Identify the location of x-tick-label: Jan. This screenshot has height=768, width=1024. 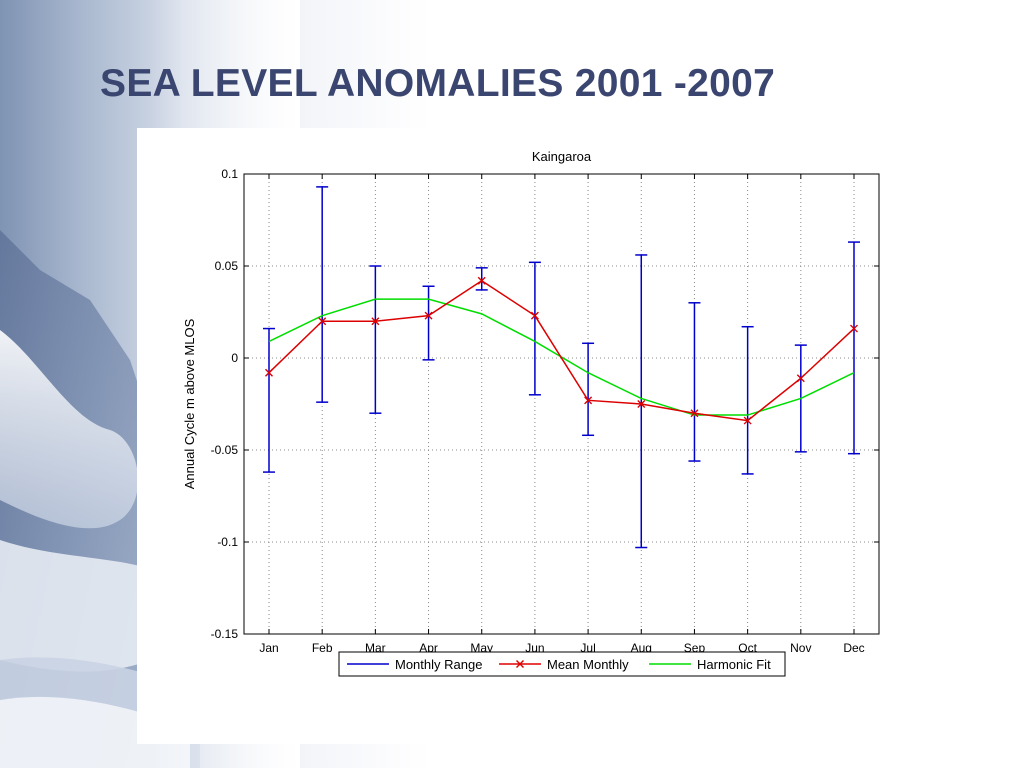
(268, 648).